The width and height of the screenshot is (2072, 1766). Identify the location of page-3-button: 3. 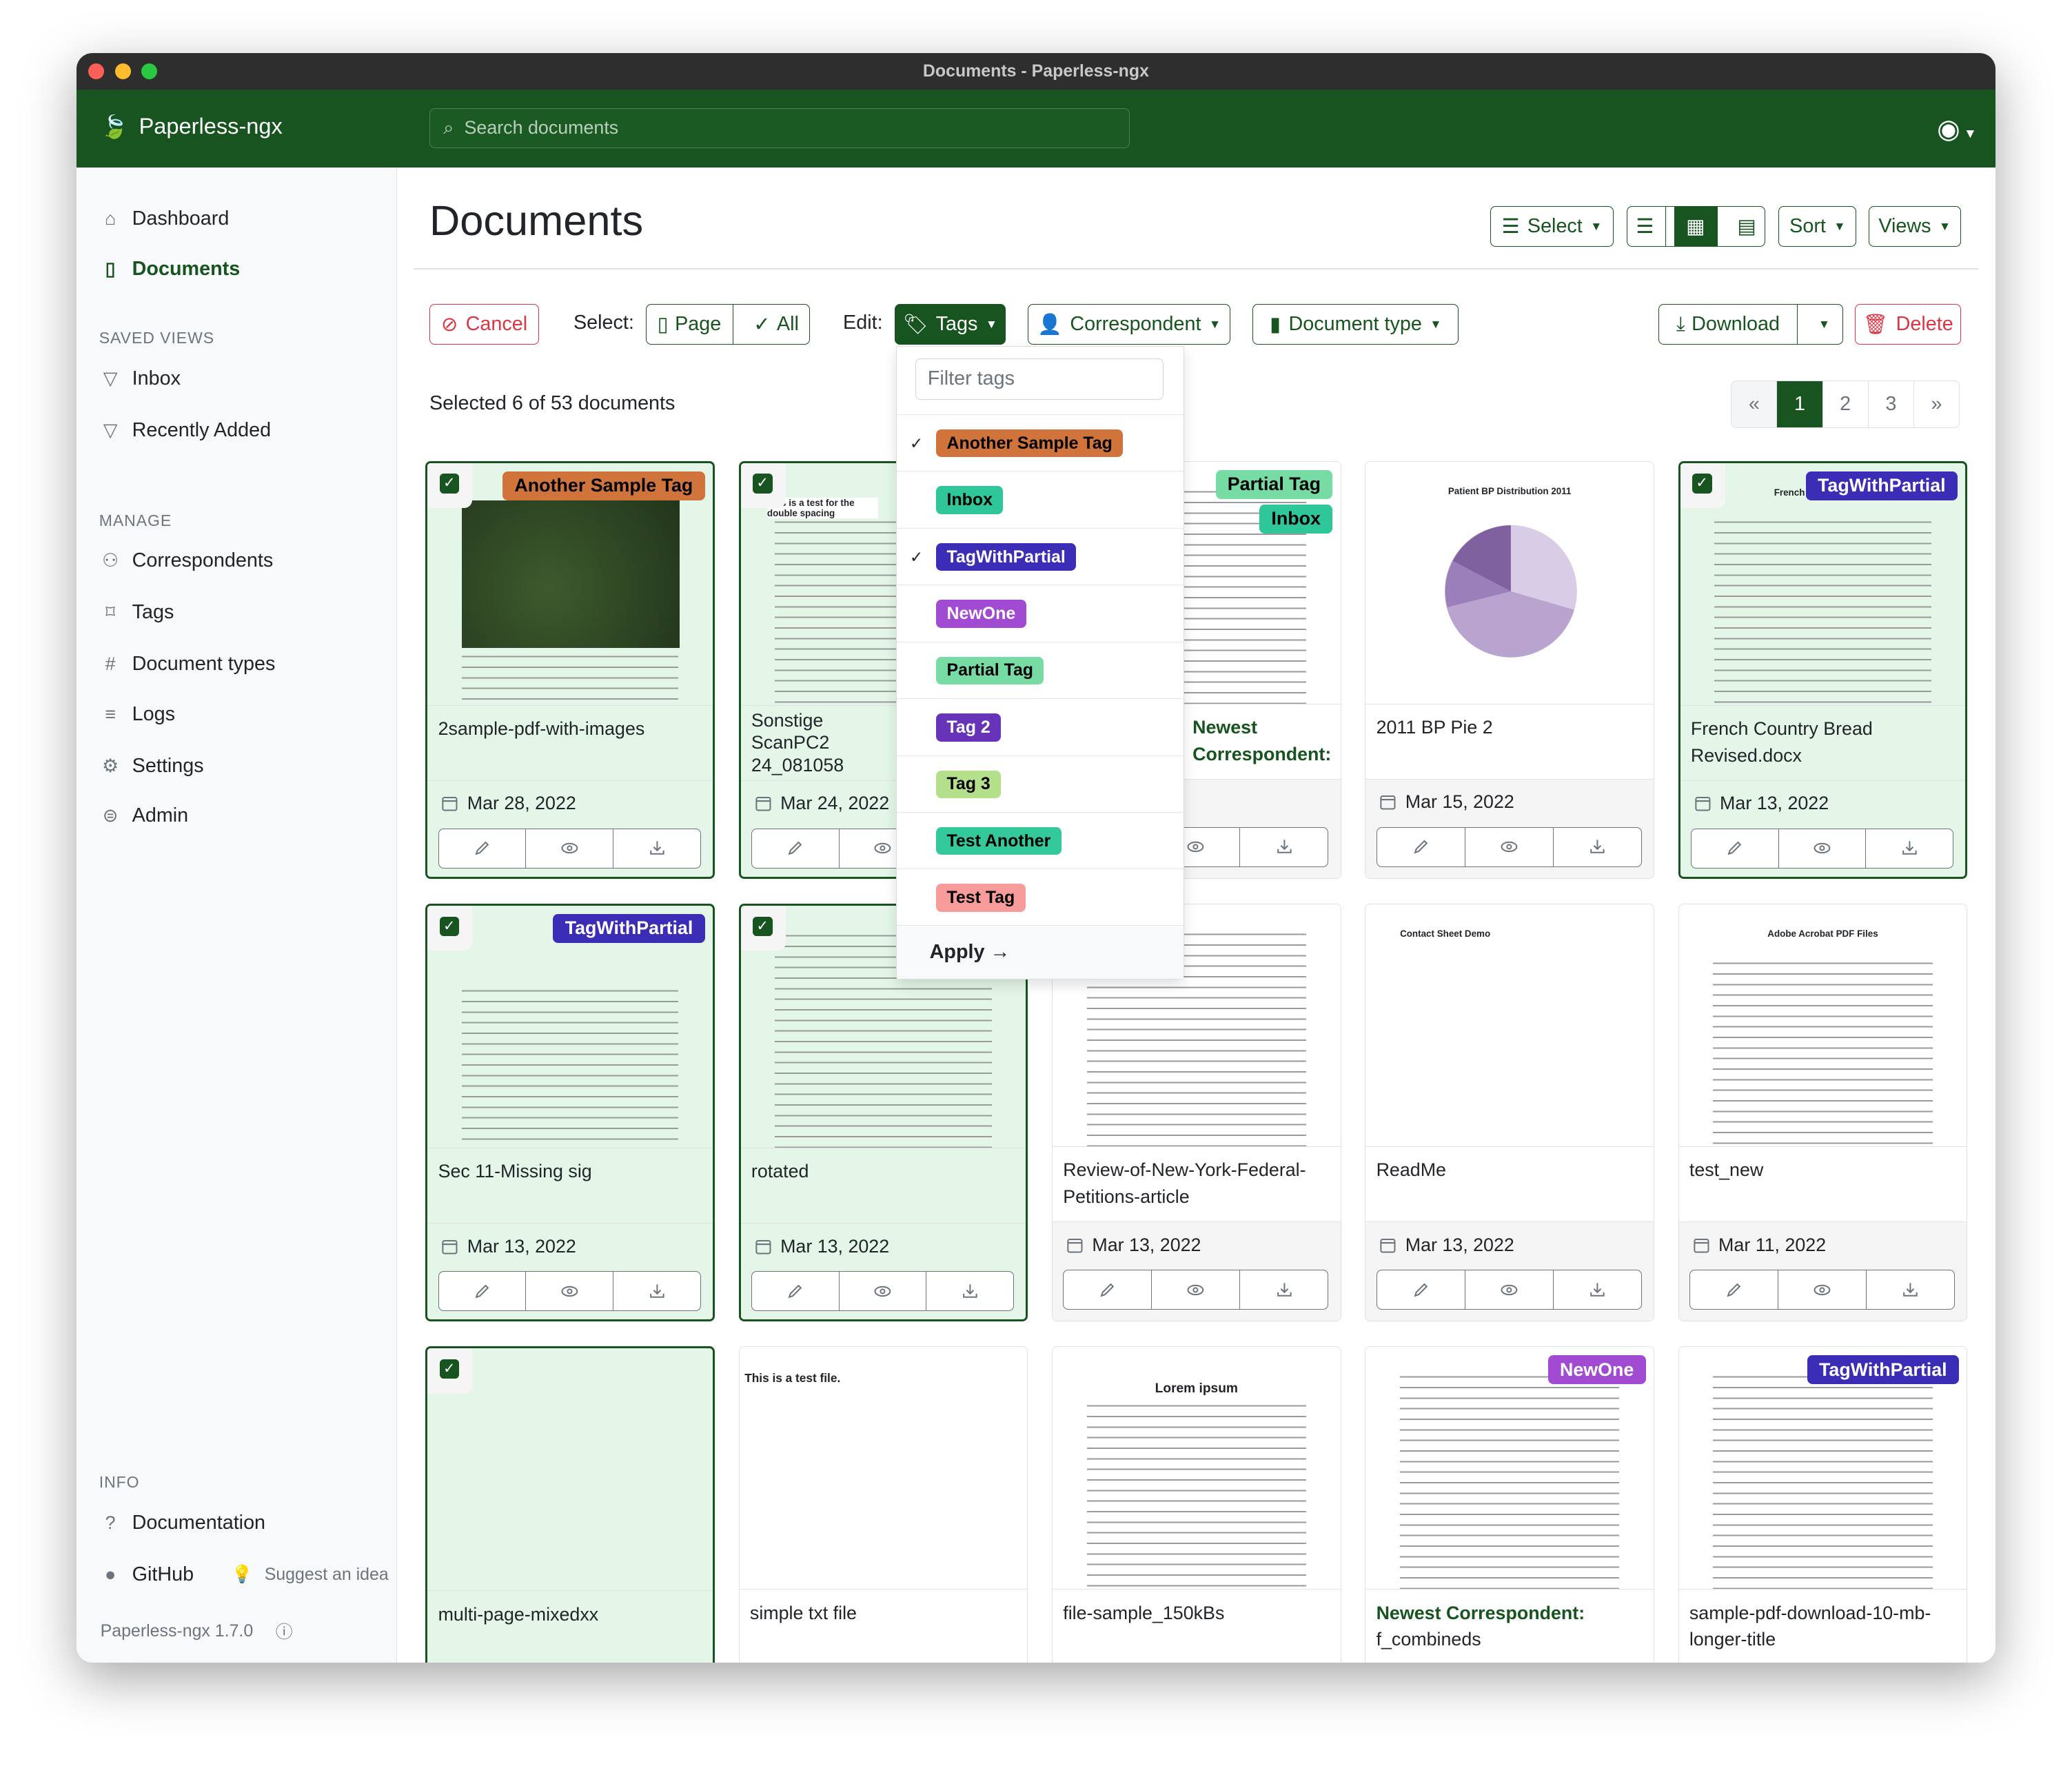
(1892, 404).